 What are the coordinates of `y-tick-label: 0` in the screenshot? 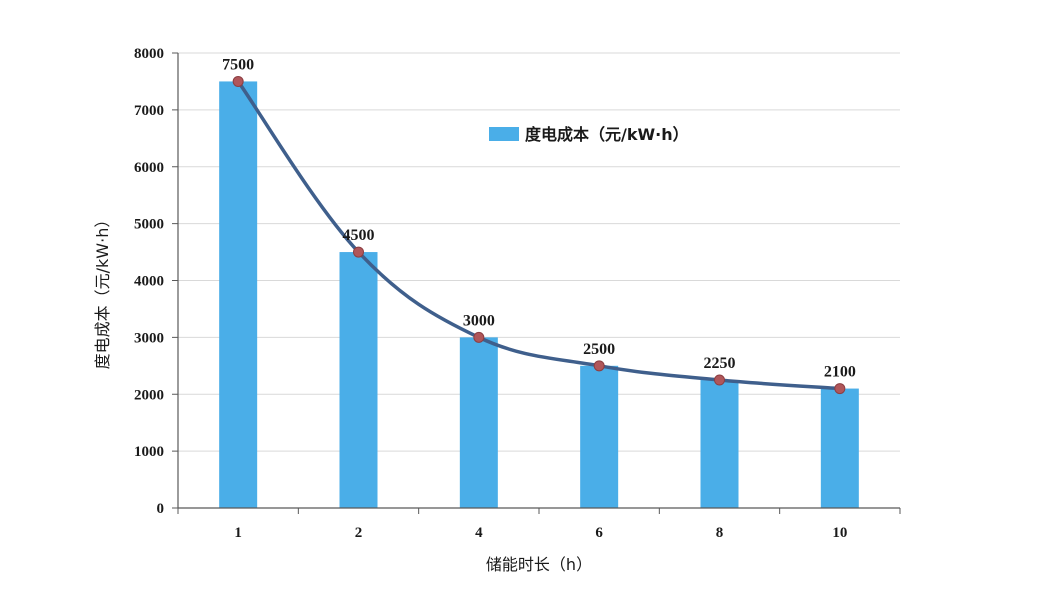 It's located at (161, 509).